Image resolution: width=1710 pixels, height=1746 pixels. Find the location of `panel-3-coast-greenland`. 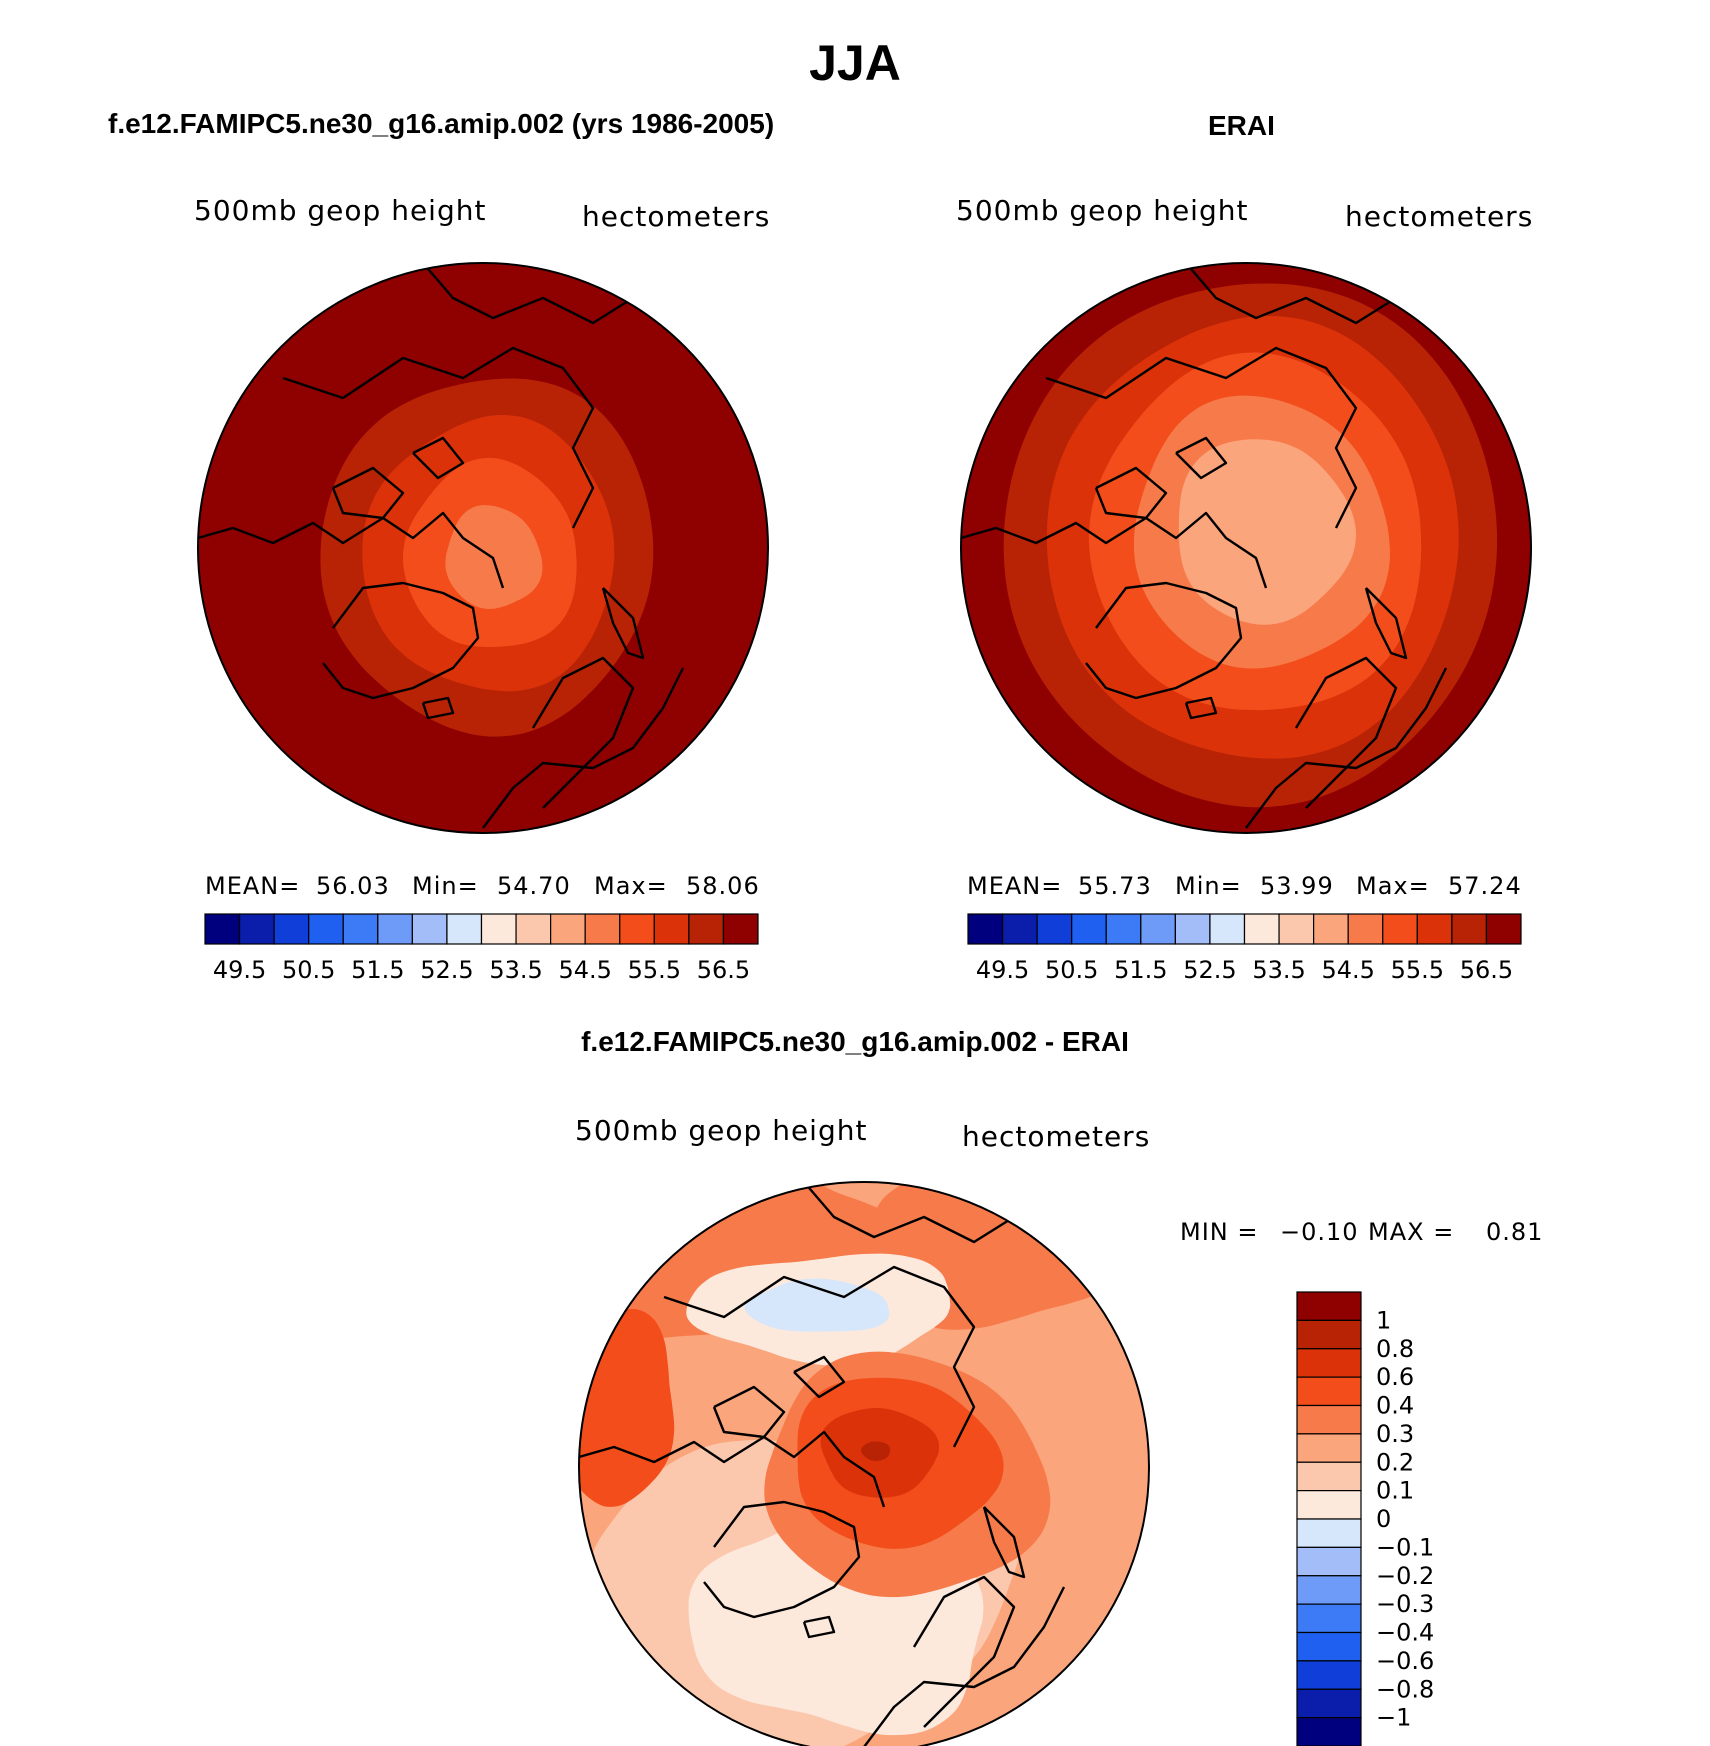

panel-3-coast-greenland is located at coordinates (782, 1559).